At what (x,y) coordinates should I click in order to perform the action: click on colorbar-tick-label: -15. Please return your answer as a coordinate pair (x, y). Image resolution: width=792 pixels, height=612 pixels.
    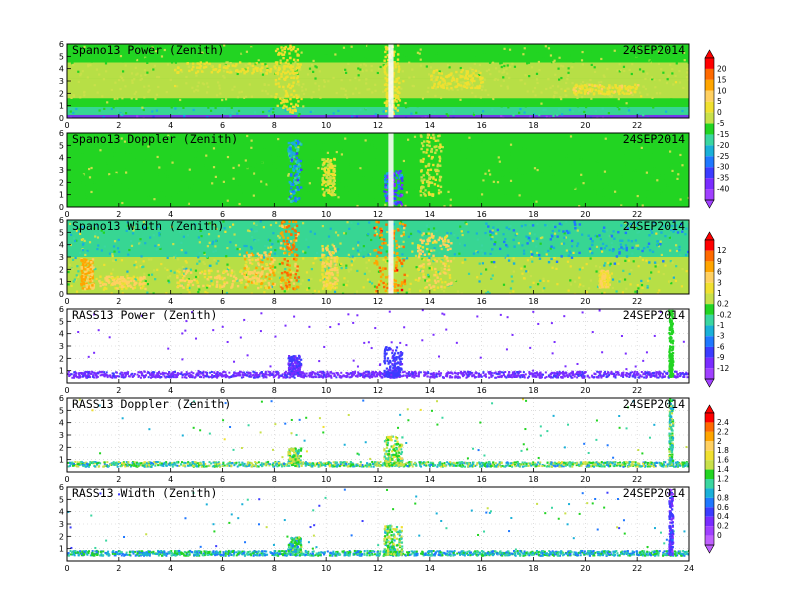
    Looking at the image, I should click on (723, 134).